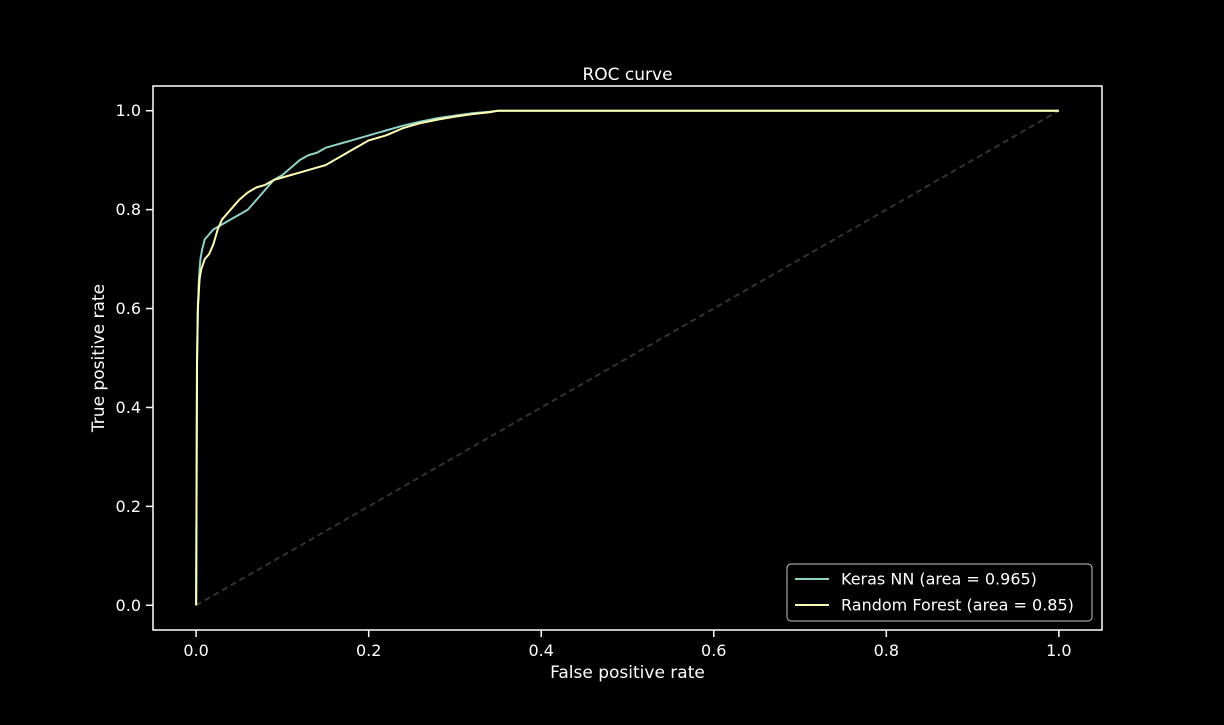 Image resolution: width=1224 pixels, height=725 pixels. Describe the element at coordinates (886, 650) in the screenshot. I see `x-tick-label: 0.8` at that location.